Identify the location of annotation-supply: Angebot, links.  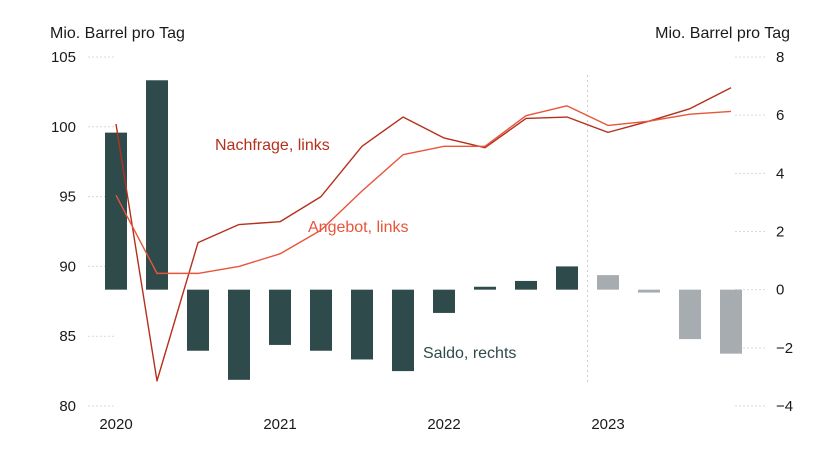
(358, 227).